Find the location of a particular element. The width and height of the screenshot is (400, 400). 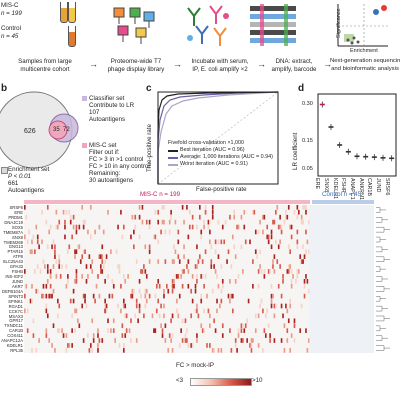

cohort-n: n = 199 is located at coordinates (11, 13).